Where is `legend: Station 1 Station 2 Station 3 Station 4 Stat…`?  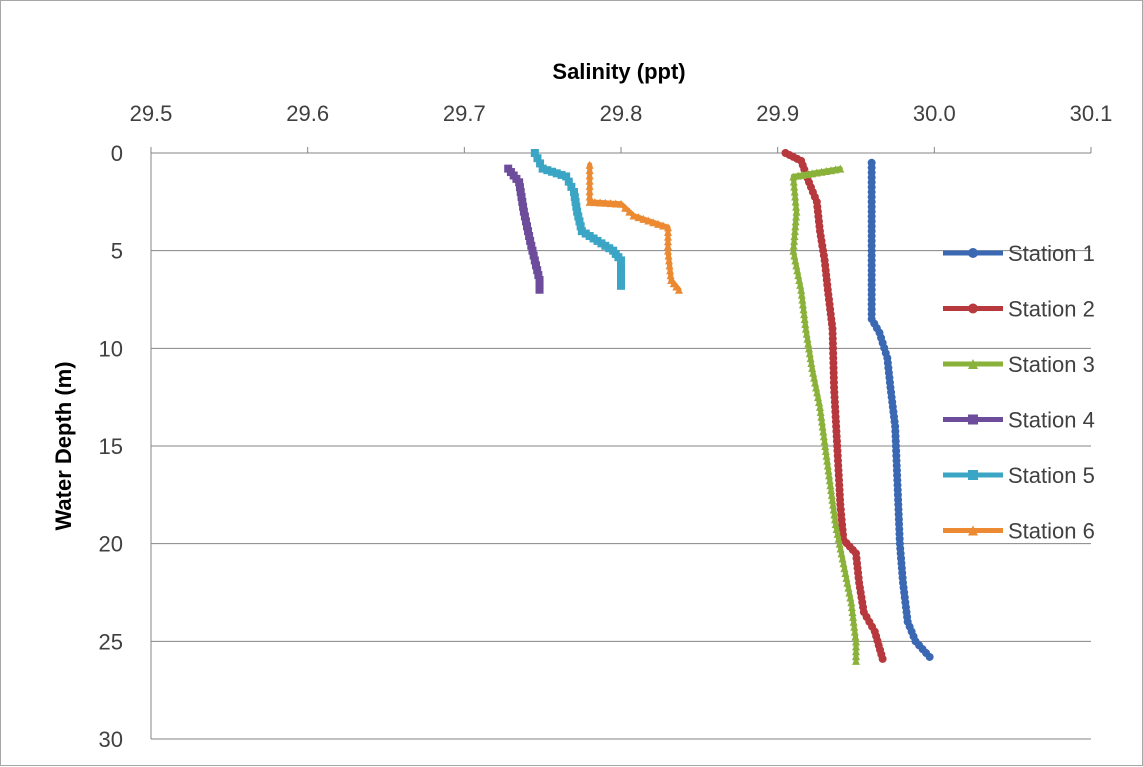 legend: Station 1 Station 2 Station 3 Station 4 Stat… is located at coordinates (1019, 392).